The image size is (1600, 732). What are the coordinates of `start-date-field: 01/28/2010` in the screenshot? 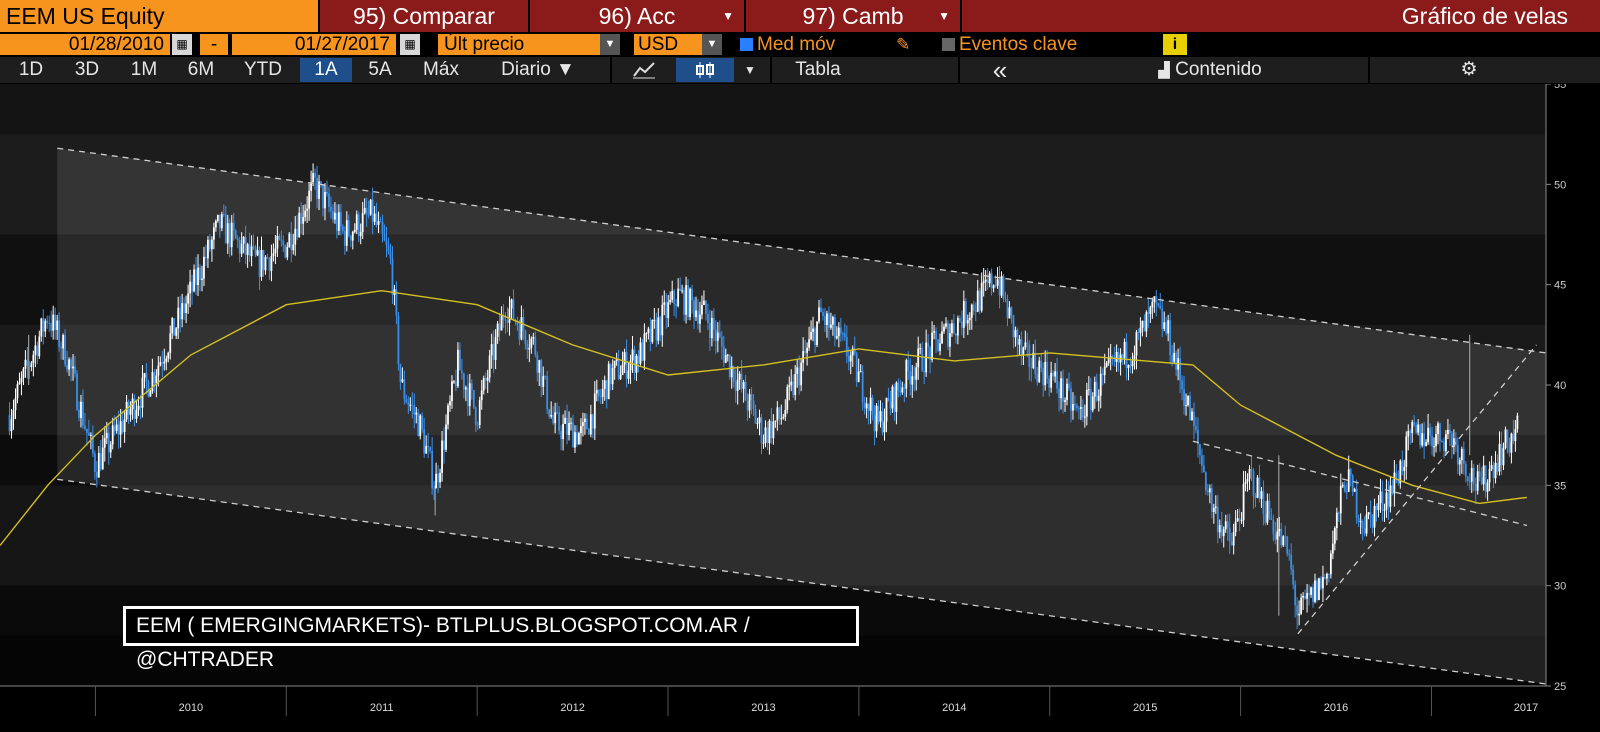 It's located at (85, 44).